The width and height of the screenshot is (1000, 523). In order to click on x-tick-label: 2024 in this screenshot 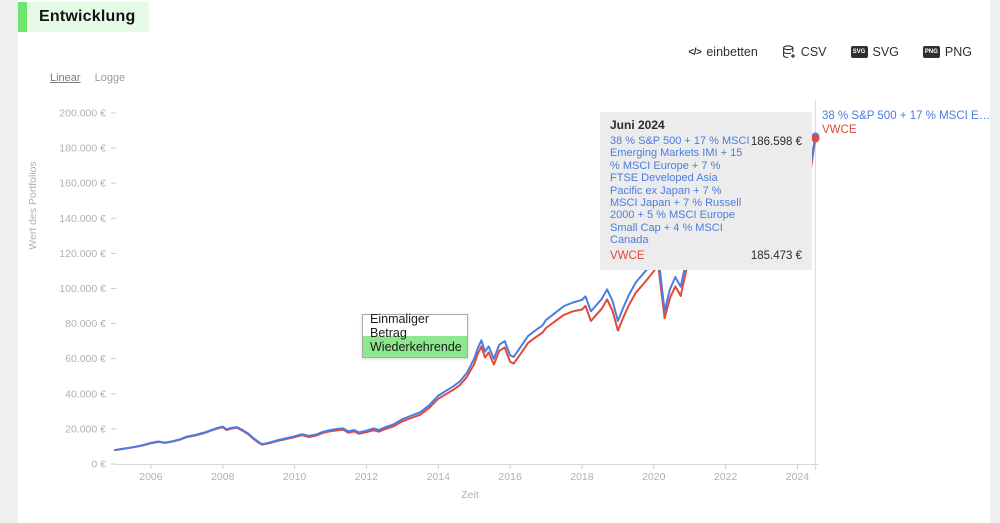, I will do `click(798, 477)`.